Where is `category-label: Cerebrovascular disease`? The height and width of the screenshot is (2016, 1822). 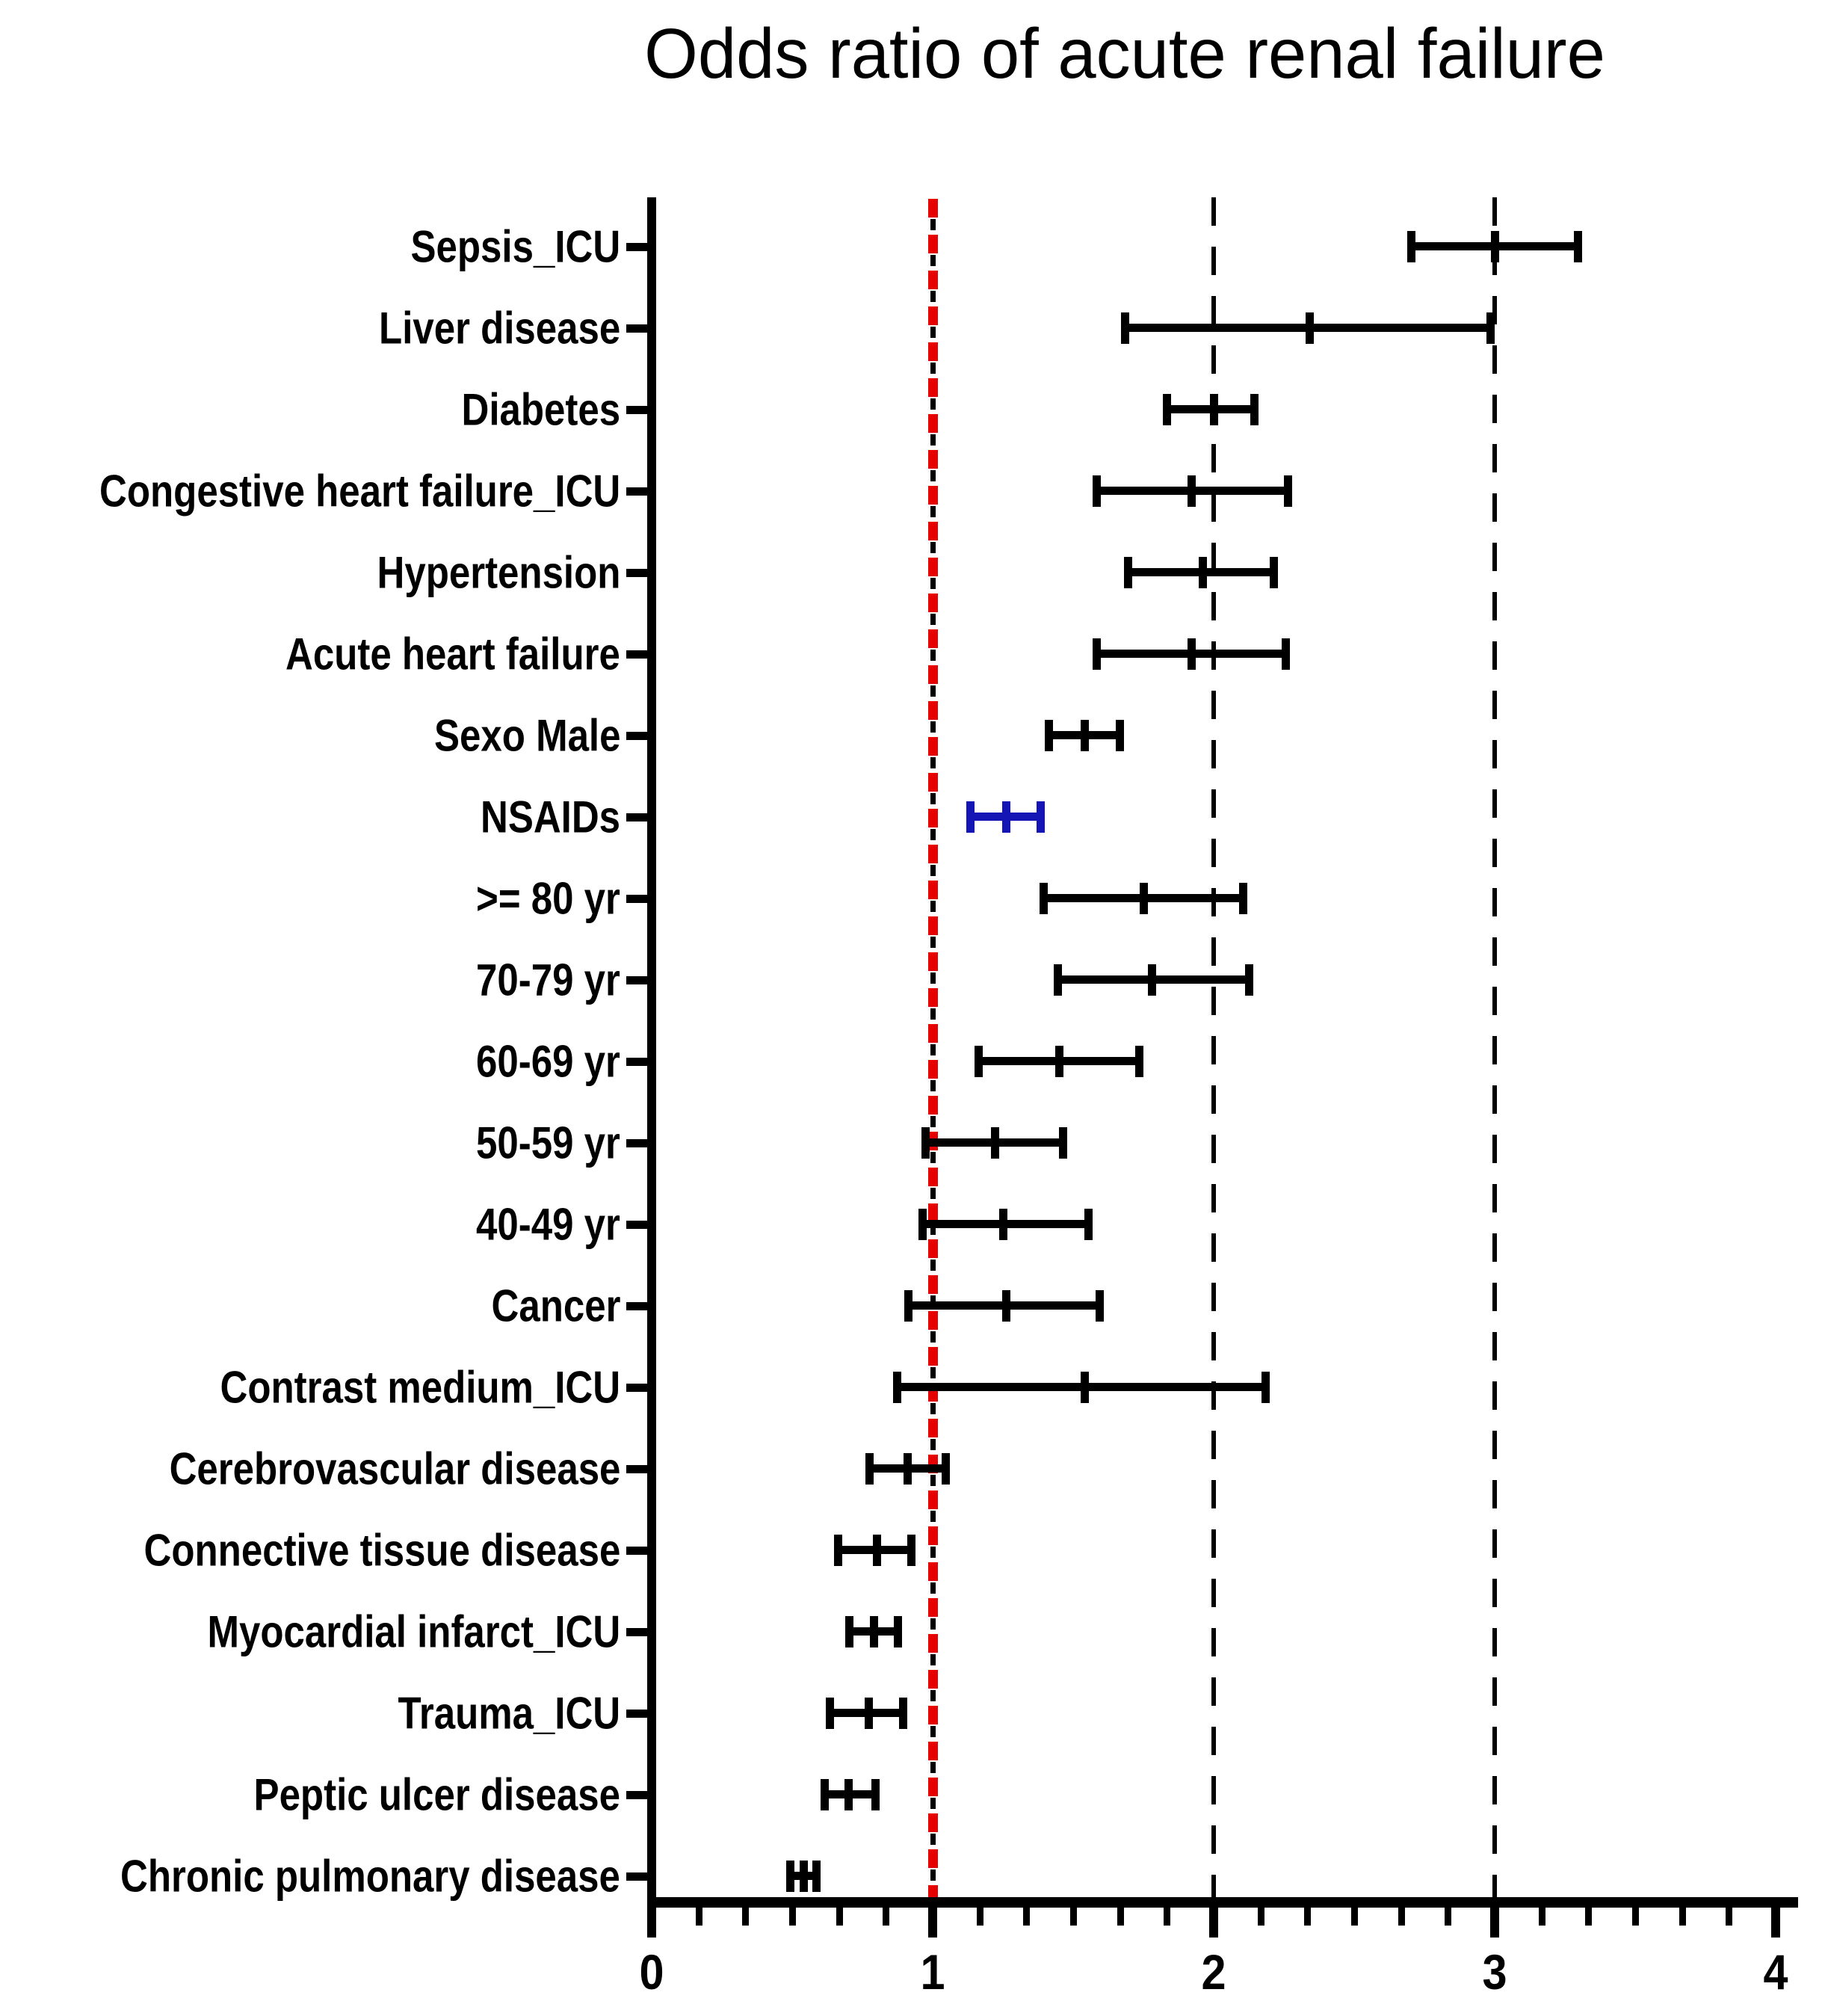 category-label: Cerebrovascular disease is located at coordinates (395, 1469).